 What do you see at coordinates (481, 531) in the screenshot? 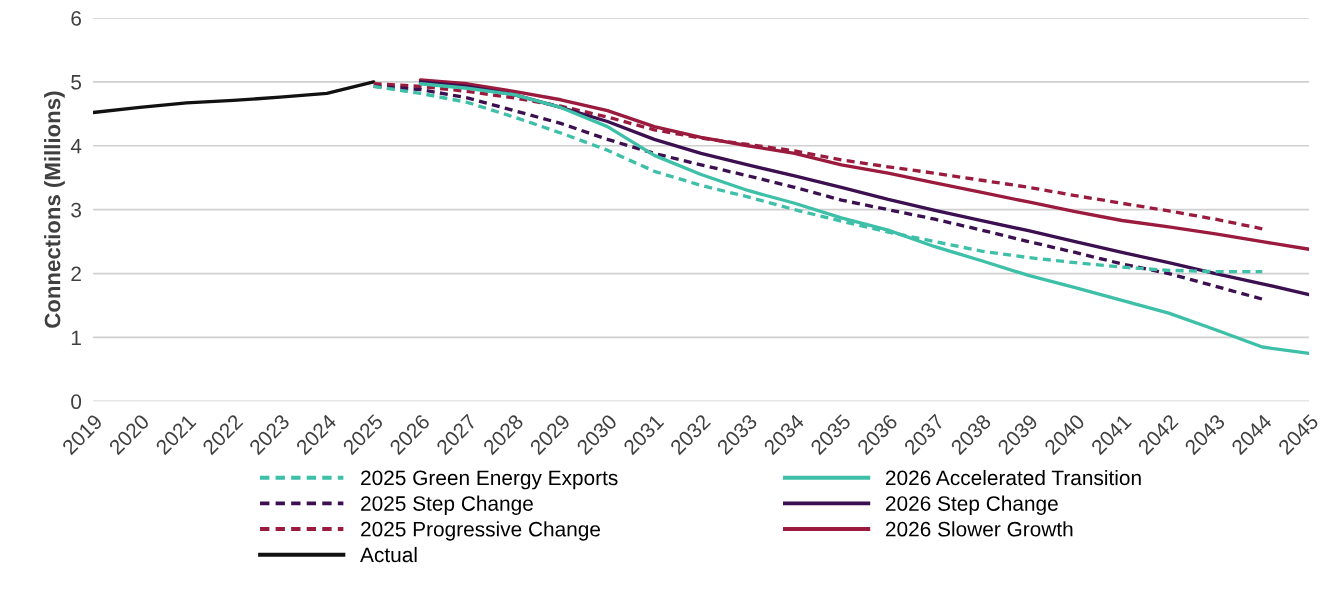
I see `legend-label: 2025 Progressive Change` at bounding box center [481, 531].